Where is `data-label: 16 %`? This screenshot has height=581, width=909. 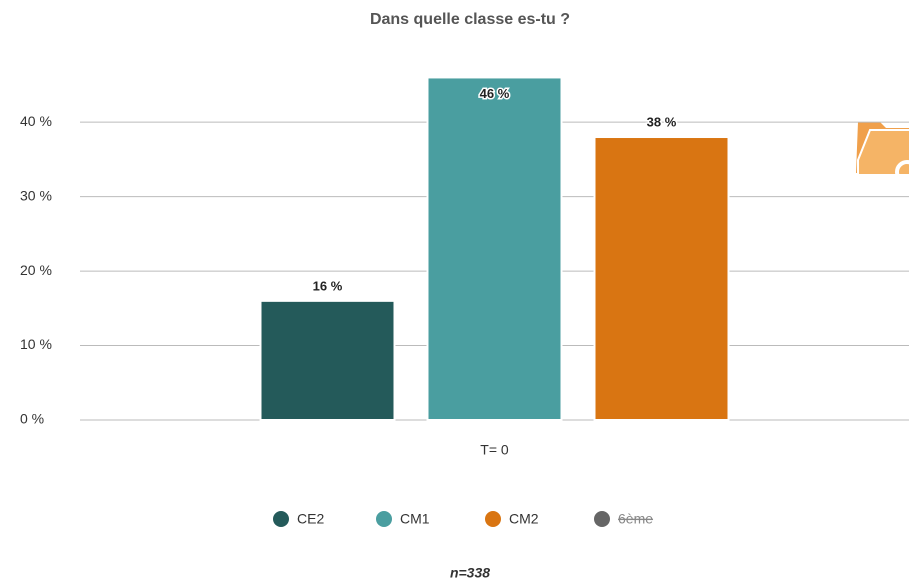 data-label: 16 % is located at coordinates (328, 285).